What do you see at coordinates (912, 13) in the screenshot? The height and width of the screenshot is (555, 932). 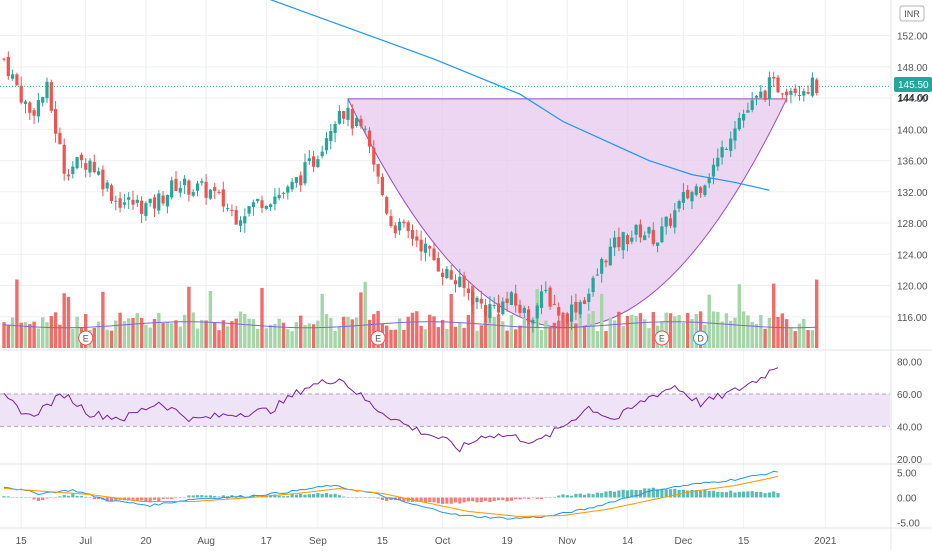 I see `currency-badge: INR` at bounding box center [912, 13].